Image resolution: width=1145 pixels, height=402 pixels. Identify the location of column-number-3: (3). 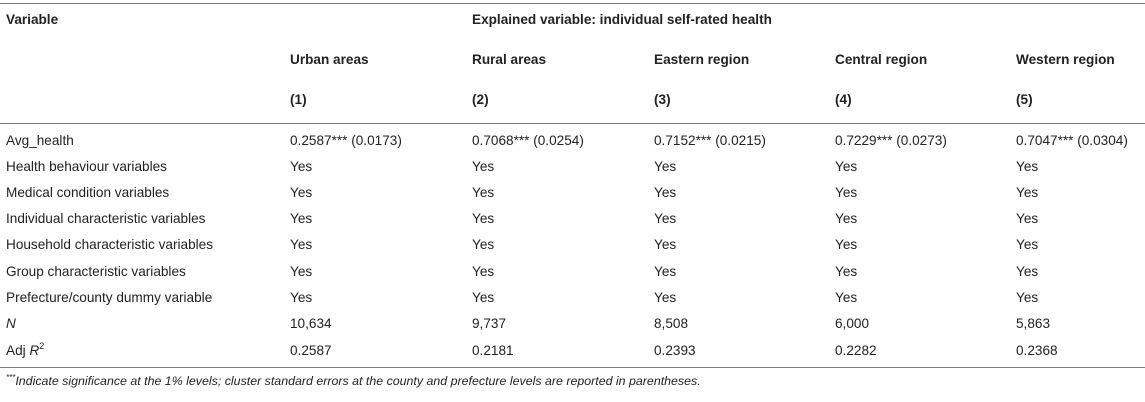
(662, 99).